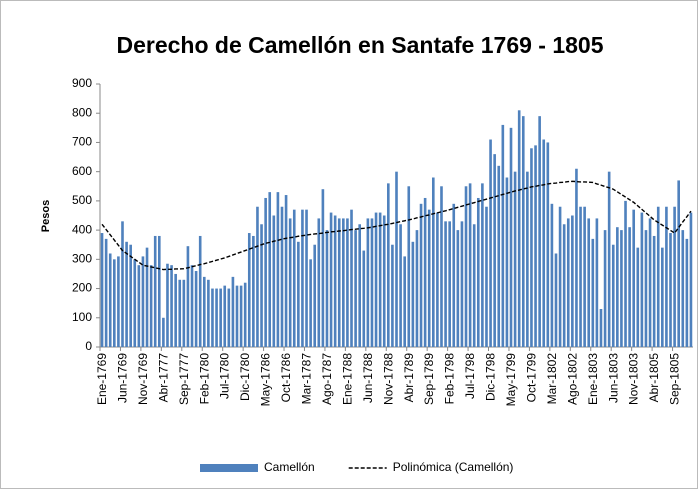  Describe the element at coordinates (82, 83) in the screenshot. I see `y-tick-label: 900` at that location.